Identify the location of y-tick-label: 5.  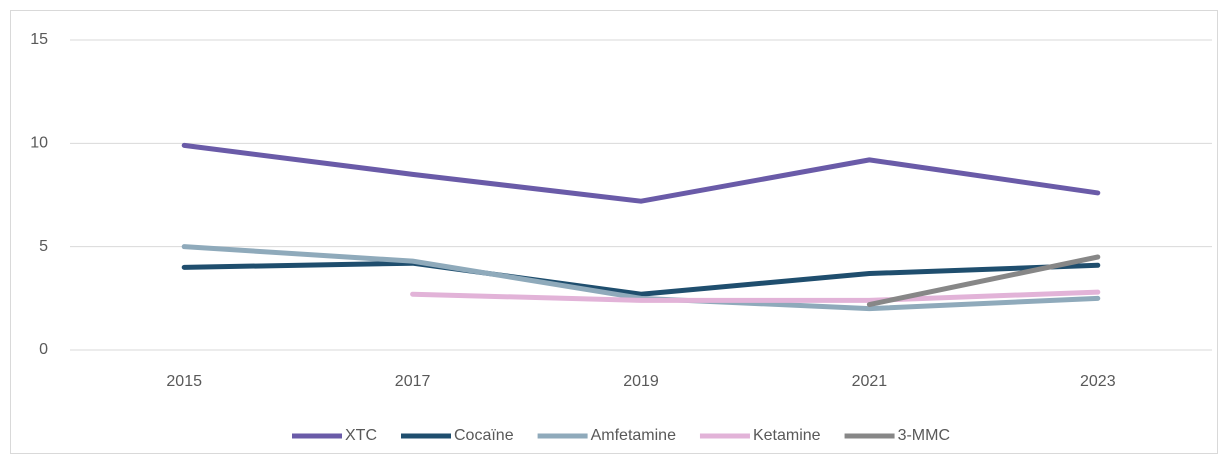
(43, 246).